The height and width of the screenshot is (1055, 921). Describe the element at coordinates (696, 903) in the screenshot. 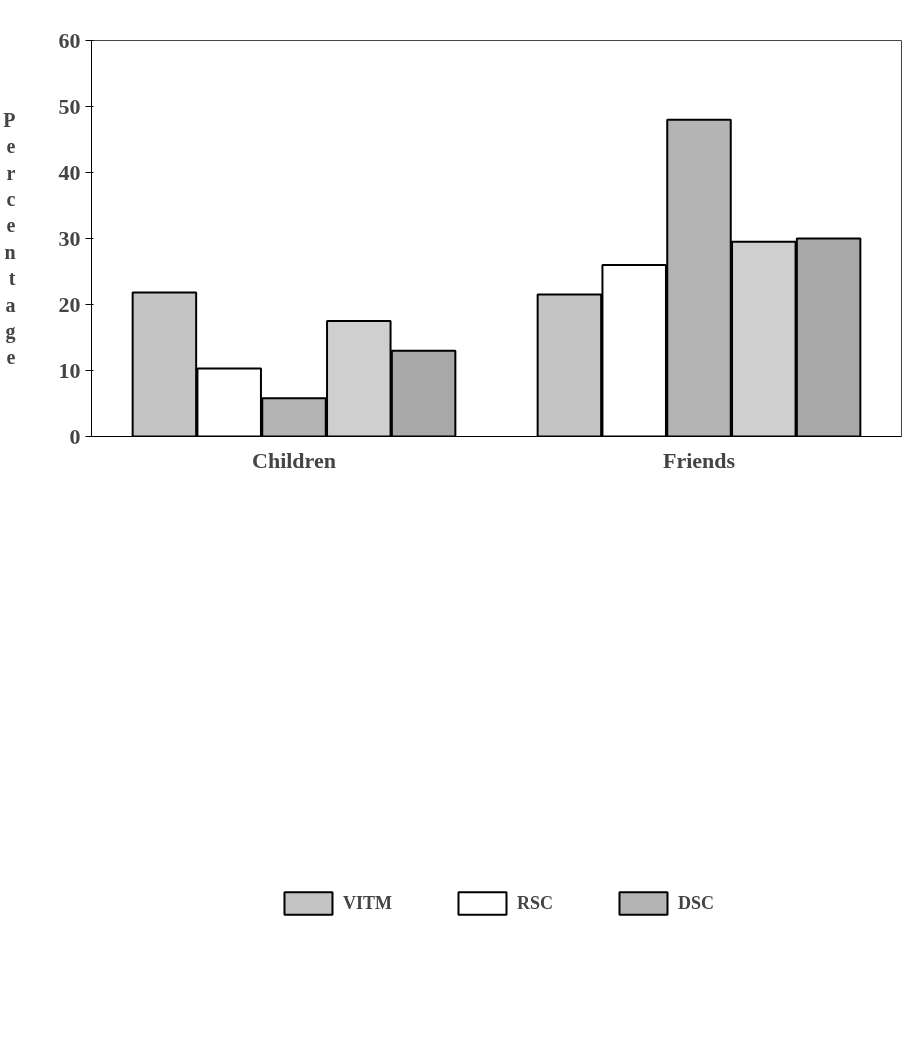

I see `legend-label: DSC` at that location.